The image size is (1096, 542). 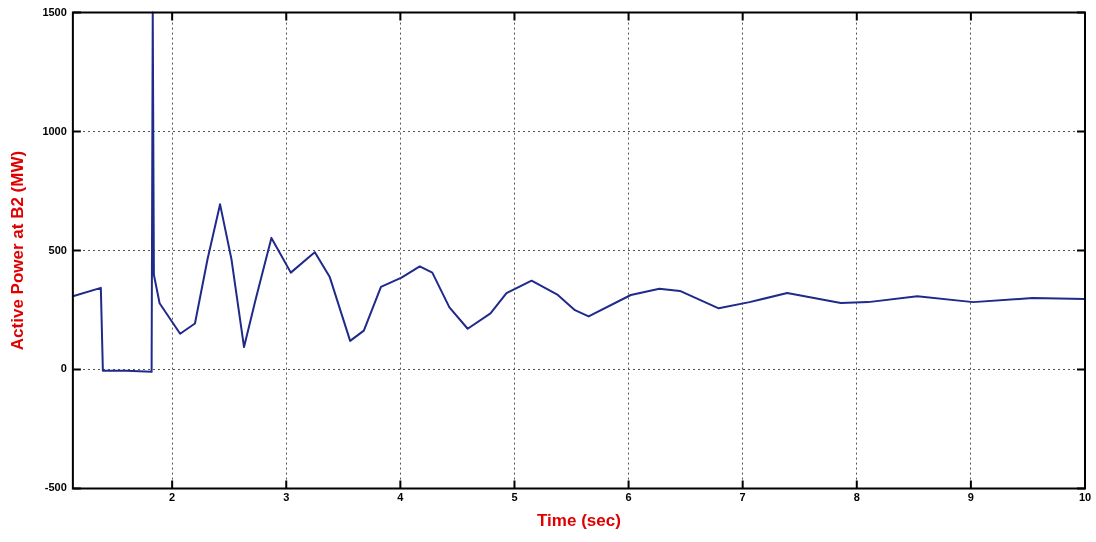 I want to click on y-axis-title: Active Power at B2 (MW), so click(x=17, y=250).